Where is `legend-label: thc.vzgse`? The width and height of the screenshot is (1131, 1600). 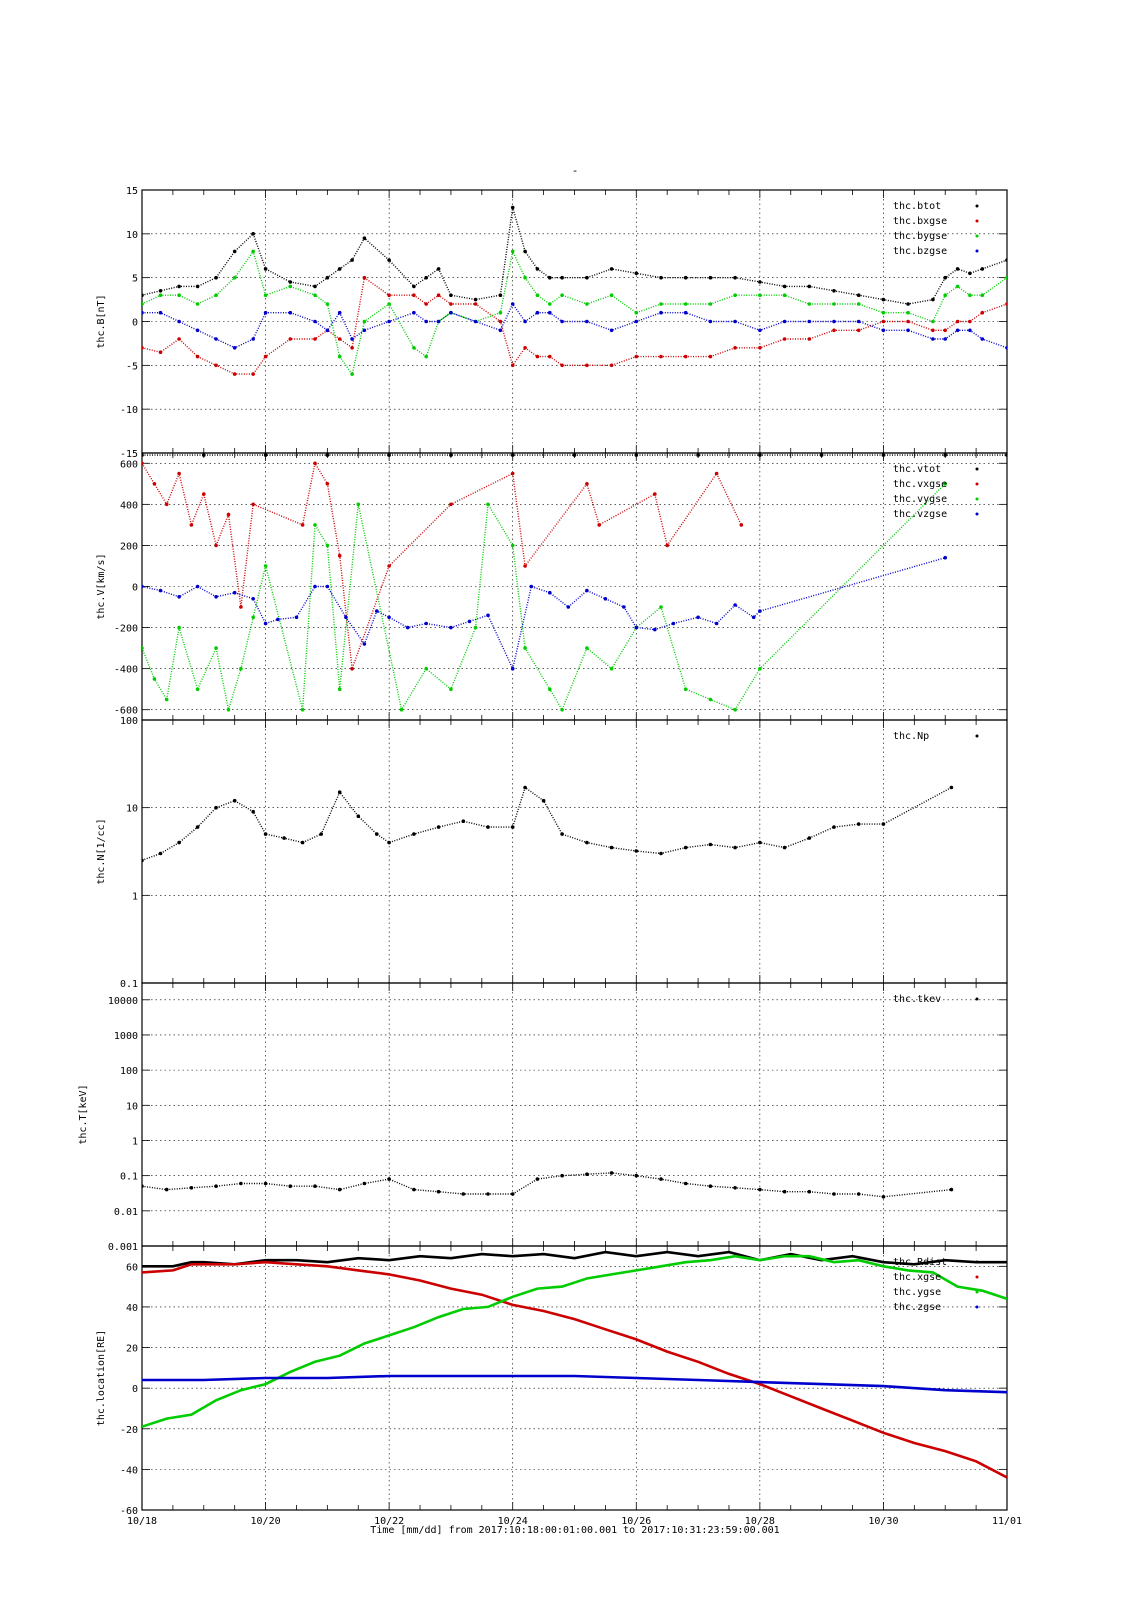
legend-label: thc.vzgse is located at coordinates (920, 514).